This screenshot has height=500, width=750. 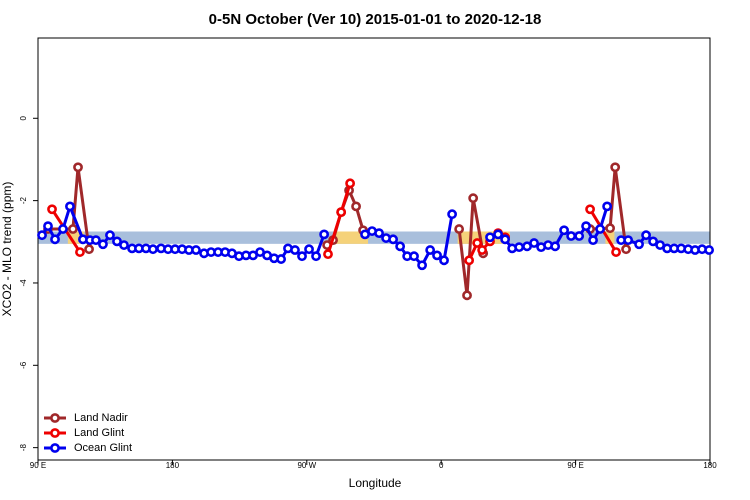 What do you see at coordinates (306, 465) in the screenshot?
I see `x-tick-label: 90 W` at bounding box center [306, 465].